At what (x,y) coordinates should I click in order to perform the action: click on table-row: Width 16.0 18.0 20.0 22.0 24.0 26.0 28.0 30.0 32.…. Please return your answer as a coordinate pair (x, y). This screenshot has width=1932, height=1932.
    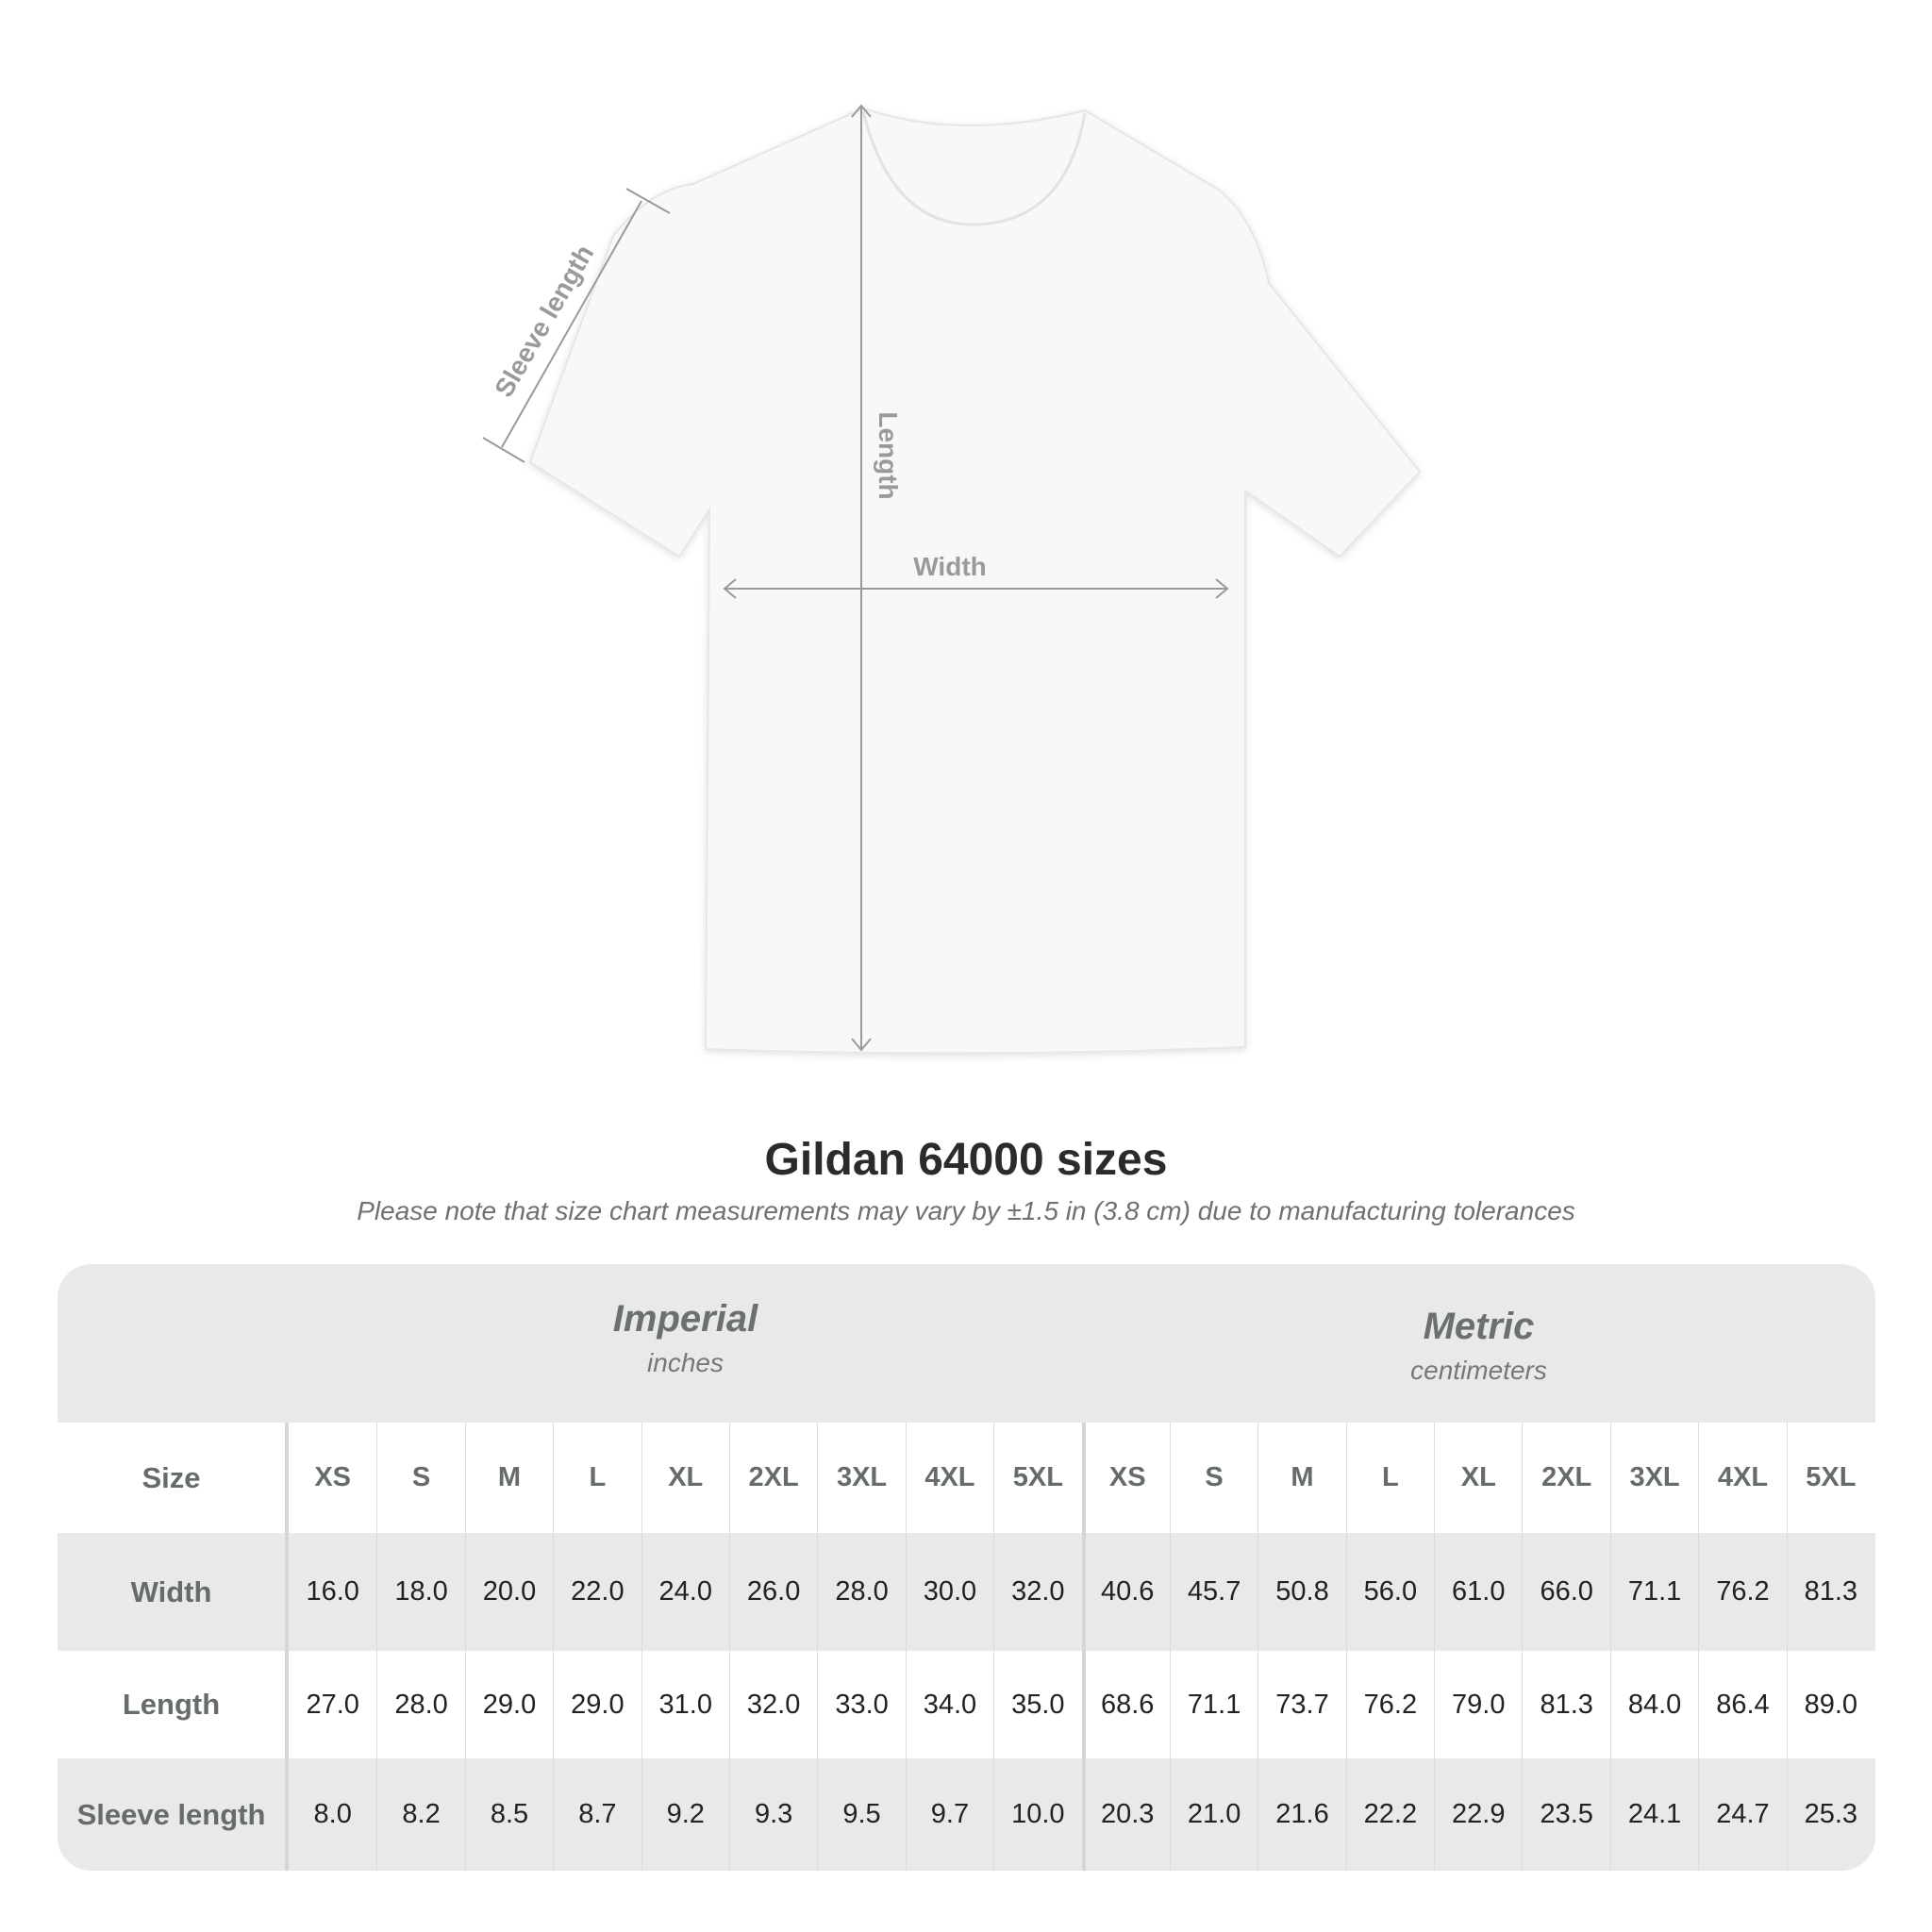
    Looking at the image, I should click on (967, 1592).